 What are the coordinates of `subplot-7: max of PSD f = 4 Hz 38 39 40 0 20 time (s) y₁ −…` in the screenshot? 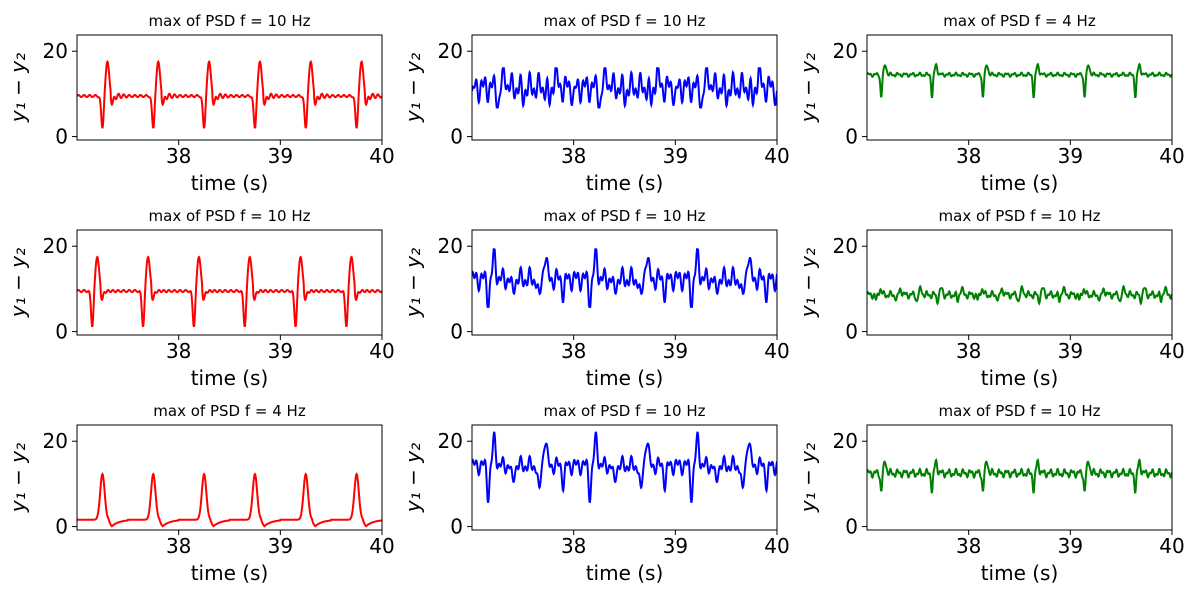 It's located at (200, 493).